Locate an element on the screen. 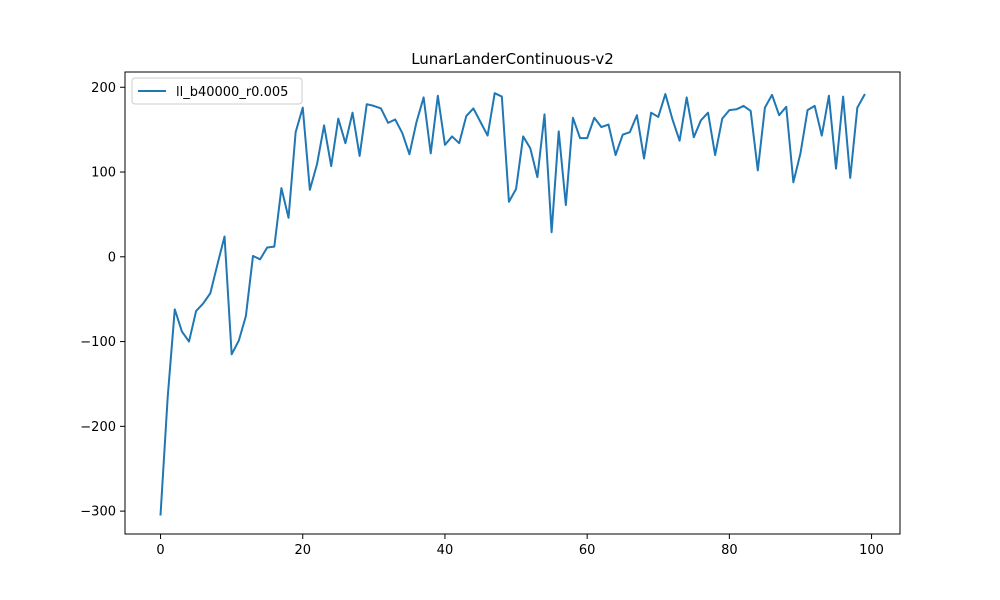  legend-box is located at coordinates (217, 91).